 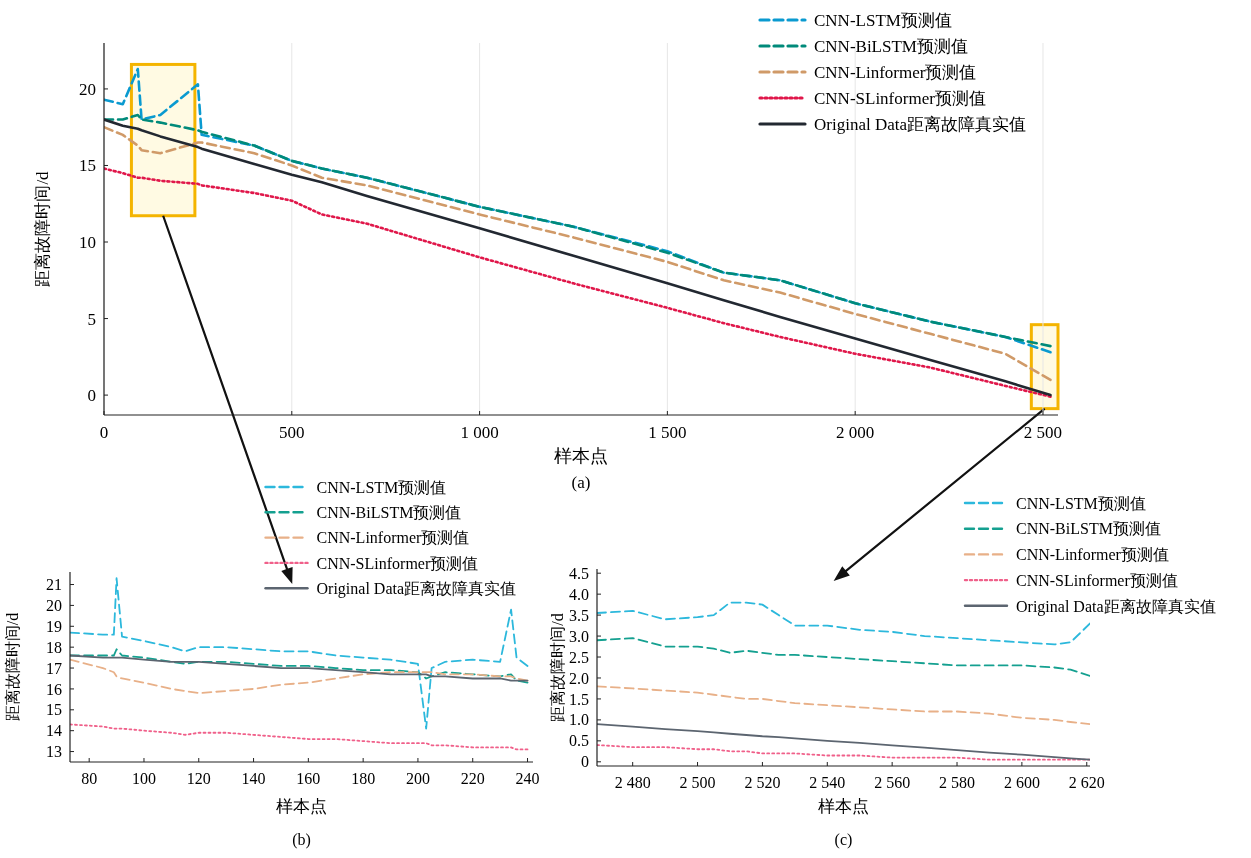 I want to click on x-tick-label: 2 620, so click(x=1086, y=782).